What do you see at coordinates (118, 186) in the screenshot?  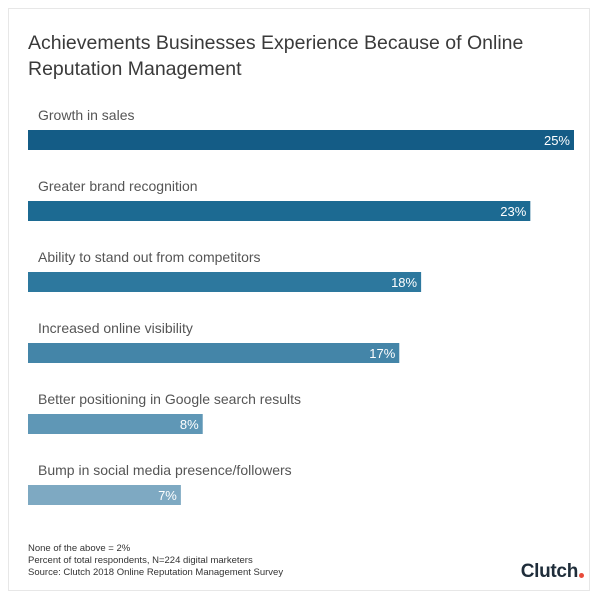 I see `bar-category-label: Greater brand recognition` at bounding box center [118, 186].